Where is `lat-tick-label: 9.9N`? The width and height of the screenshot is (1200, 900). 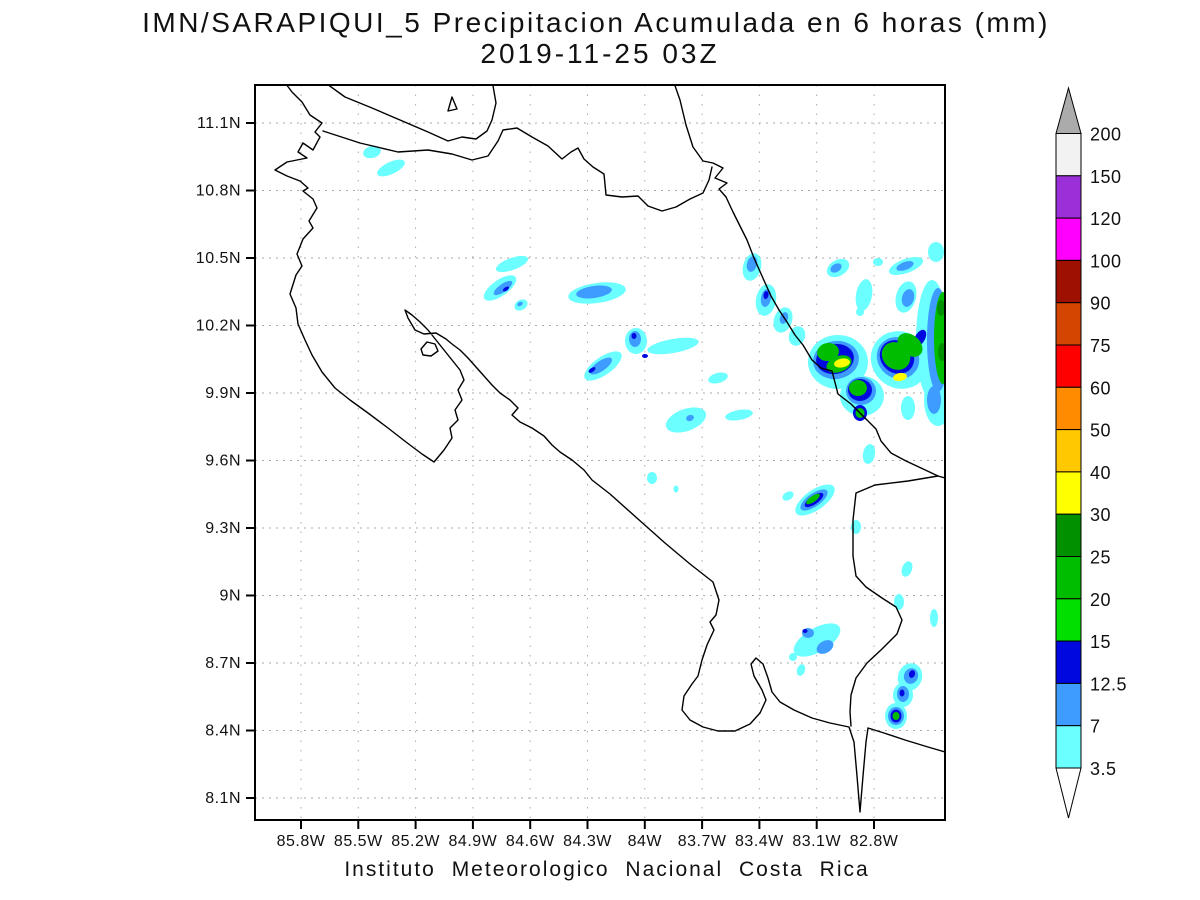 lat-tick-label: 9.9N is located at coordinates (223, 393).